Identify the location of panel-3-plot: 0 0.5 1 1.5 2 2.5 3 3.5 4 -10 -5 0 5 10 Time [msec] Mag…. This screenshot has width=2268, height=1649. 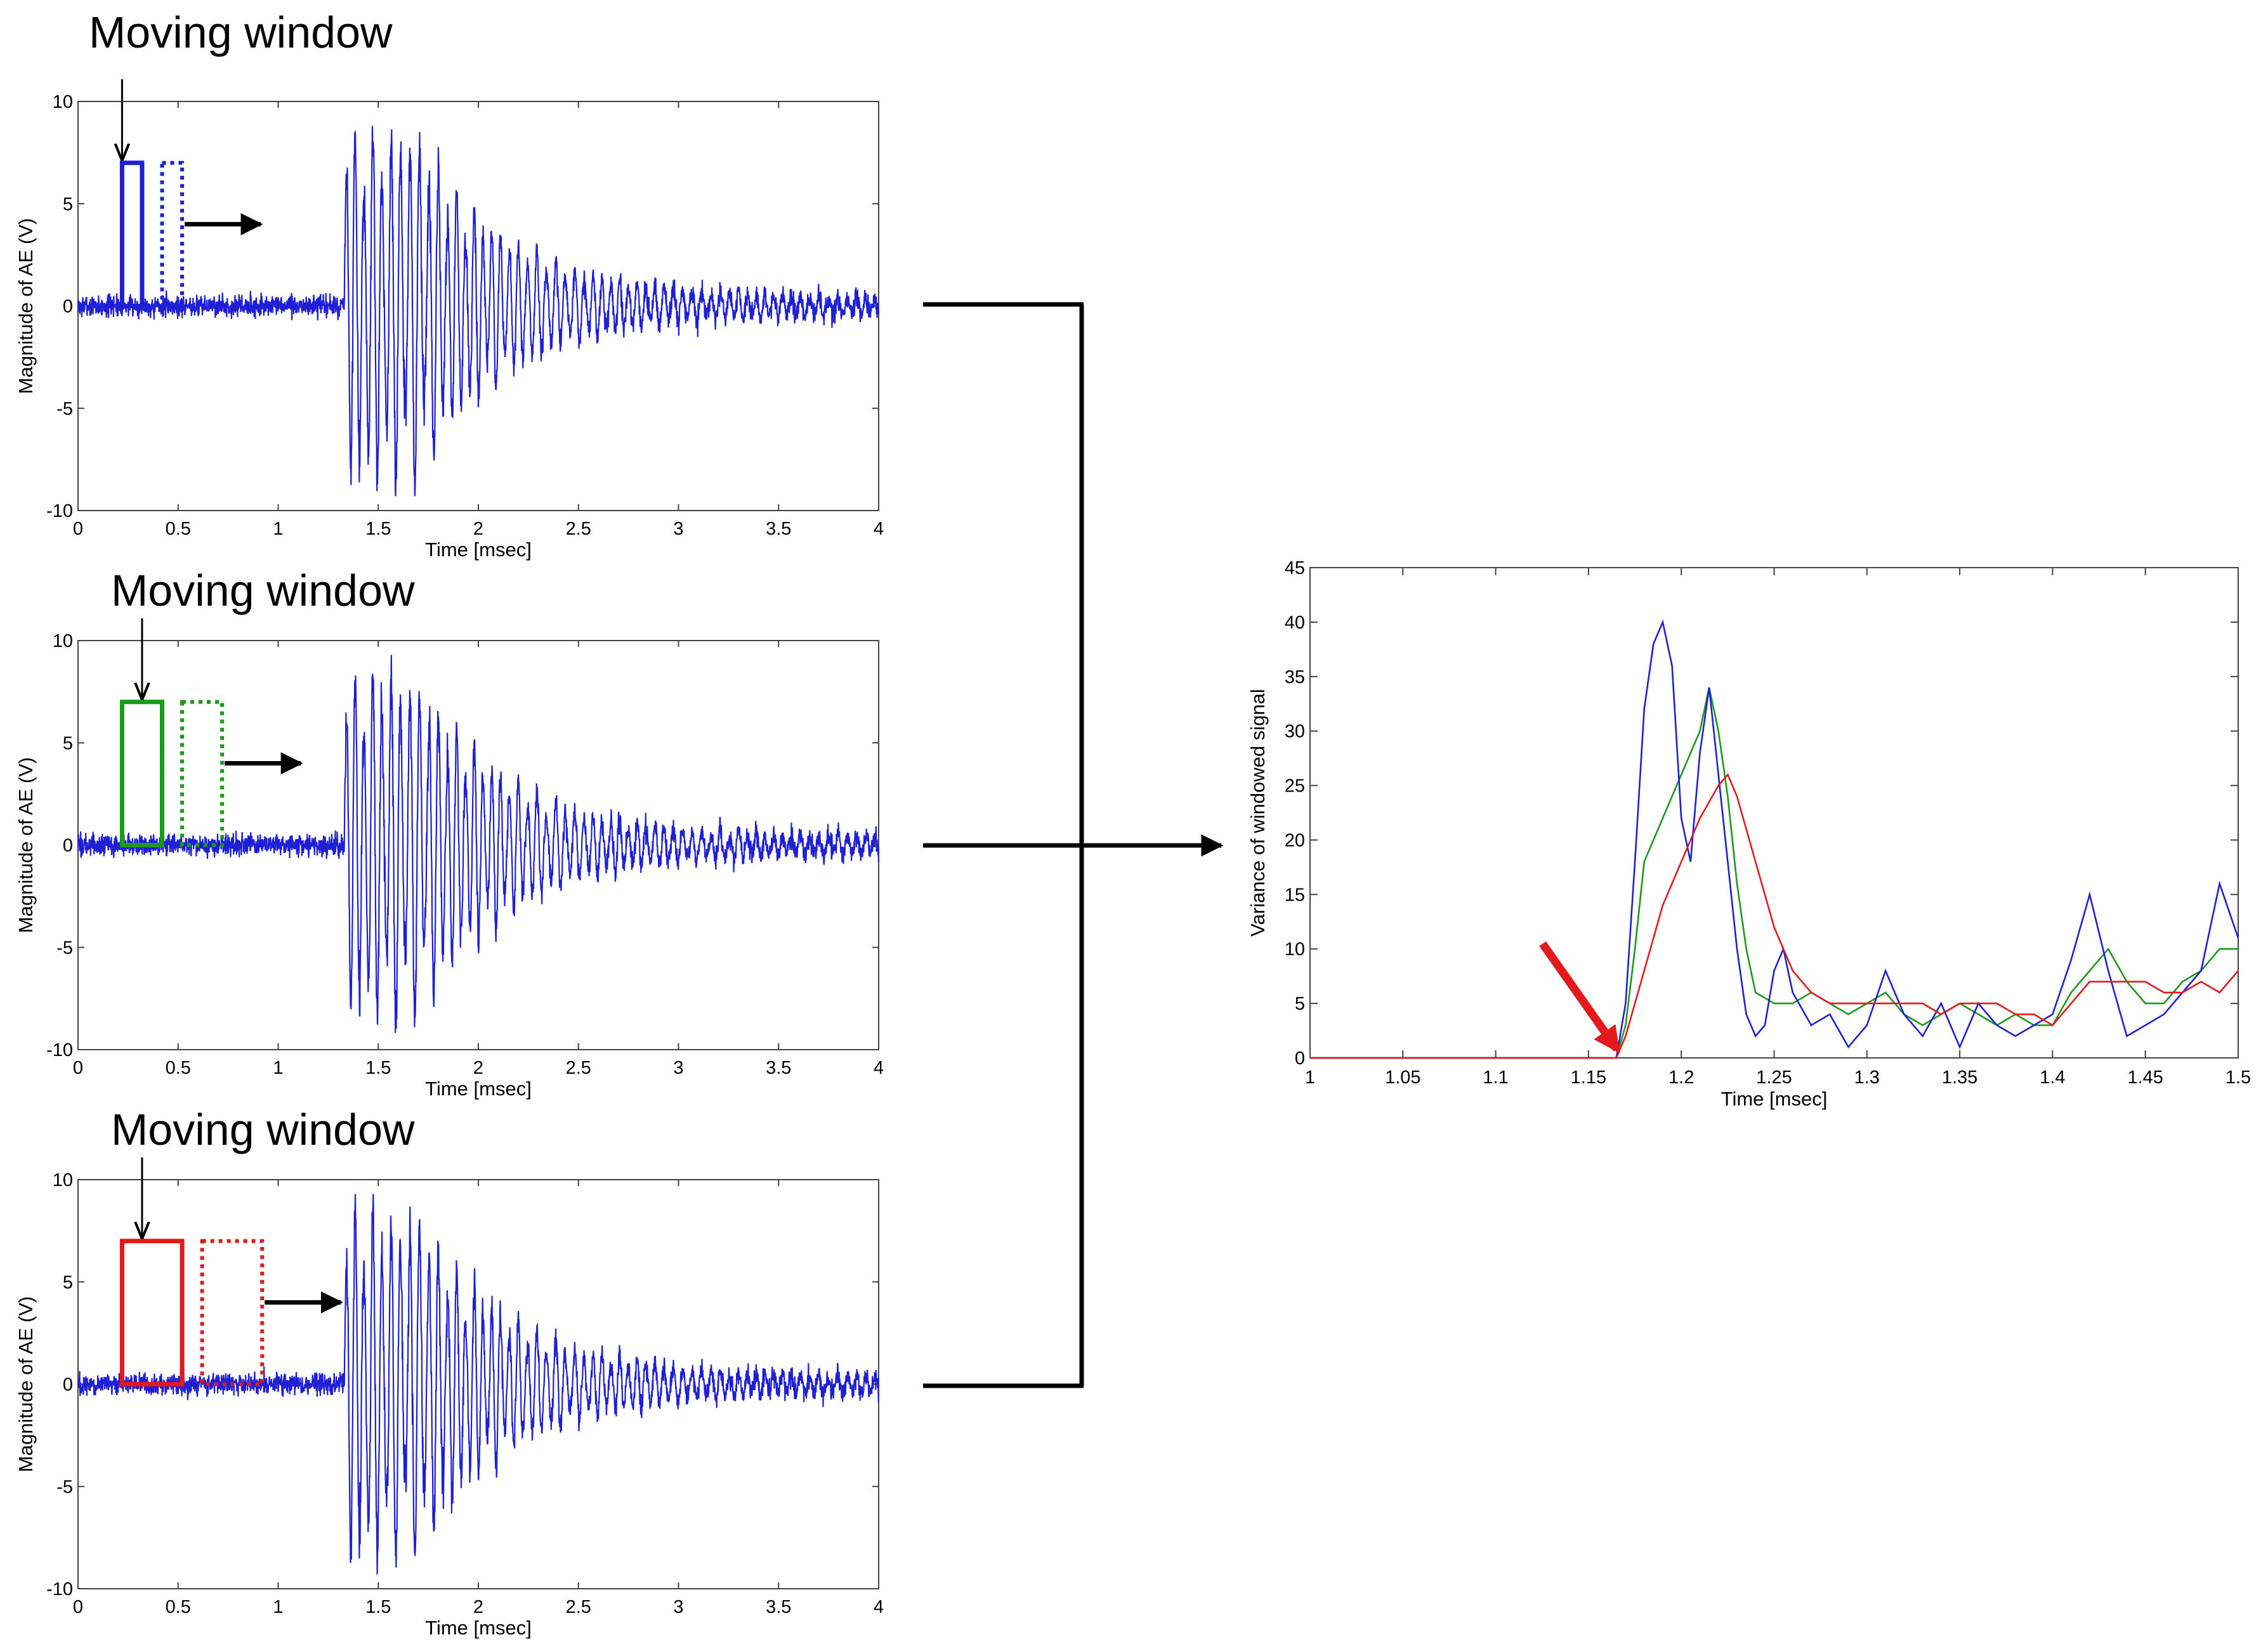
(449, 1398).